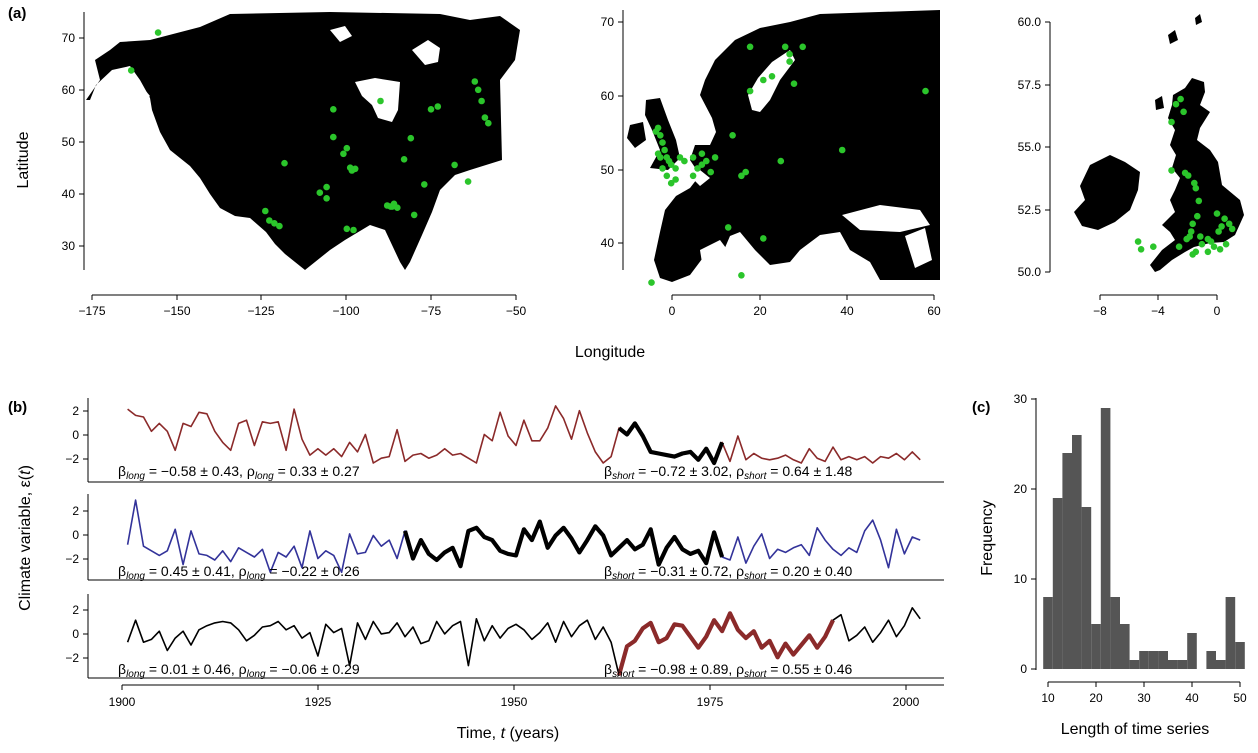 Image resolution: width=1258 pixels, height=753 pixels. Describe the element at coordinates (1030, 85) in the screenshot. I see `tick-label: 57.5` at that location.